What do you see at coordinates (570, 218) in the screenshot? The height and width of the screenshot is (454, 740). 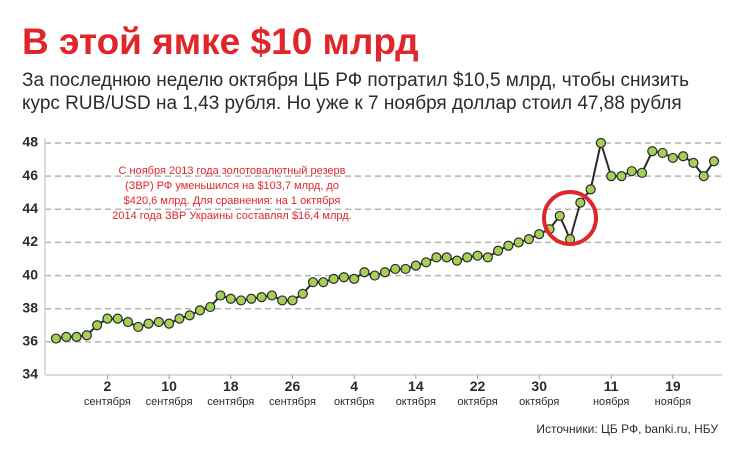 I see `highlight-circle` at bounding box center [570, 218].